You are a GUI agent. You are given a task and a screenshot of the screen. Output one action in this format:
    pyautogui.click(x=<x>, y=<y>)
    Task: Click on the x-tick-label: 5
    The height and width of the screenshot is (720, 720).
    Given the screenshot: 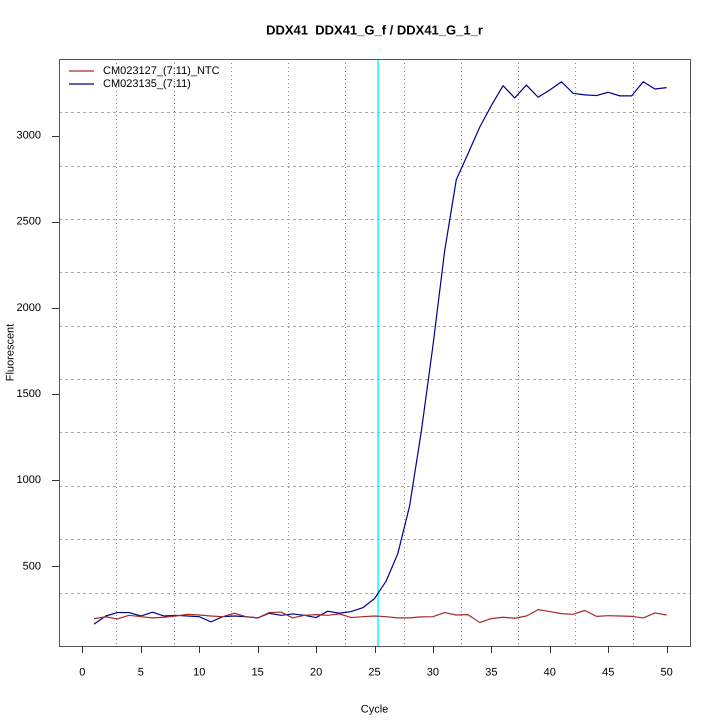 What is the action you would take?
    pyautogui.click(x=141, y=672)
    